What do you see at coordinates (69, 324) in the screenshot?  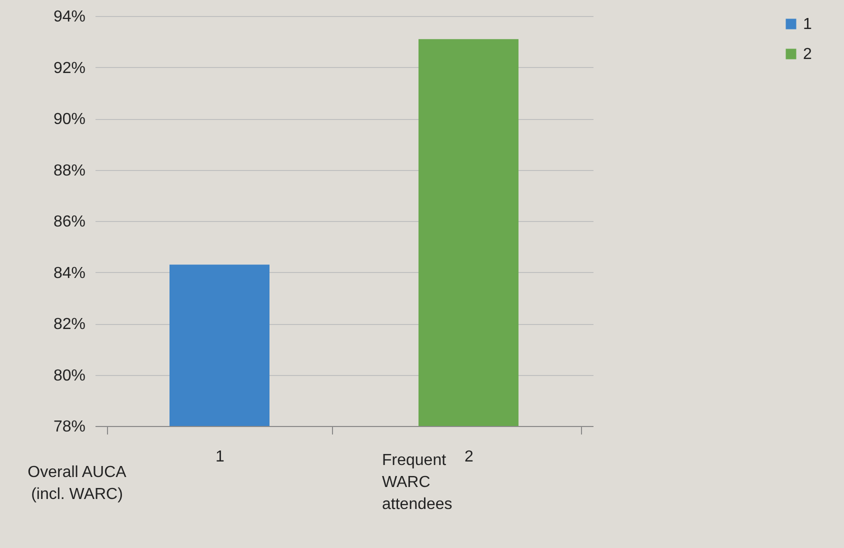 I see `y-tick-label: 82%` at bounding box center [69, 324].